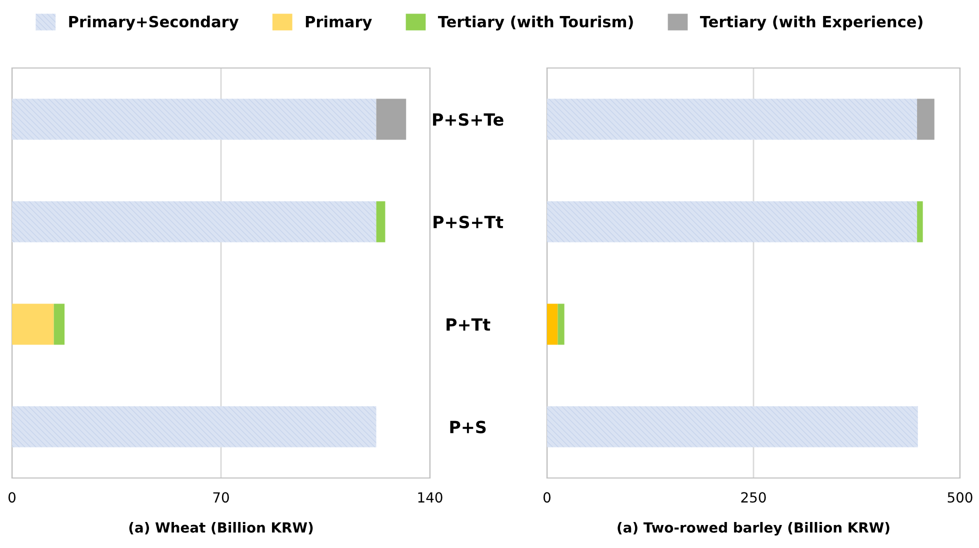 This screenshot has height=548, width=979. I want to click on y-tick-label: P+S+Te, so click(468, 119).